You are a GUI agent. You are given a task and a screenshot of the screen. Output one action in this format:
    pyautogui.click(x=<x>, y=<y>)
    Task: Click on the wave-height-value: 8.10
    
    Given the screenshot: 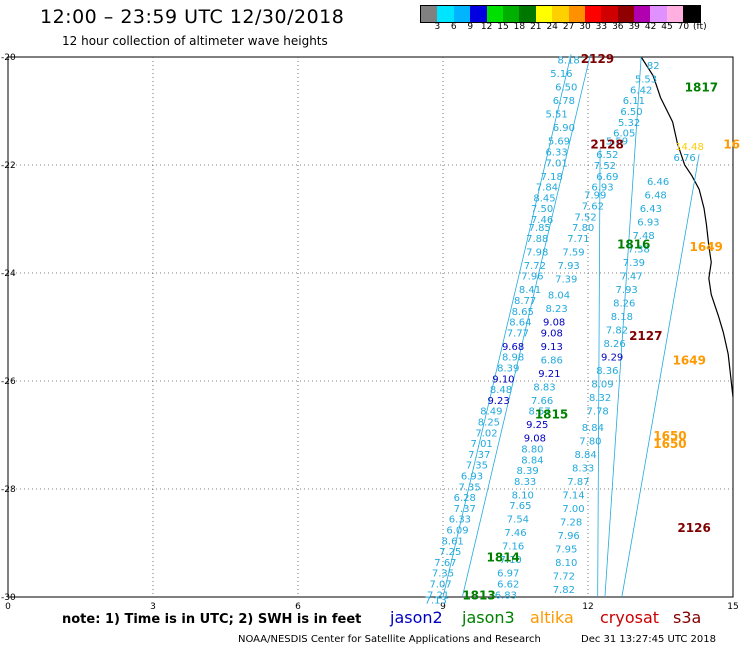 What is the action you would take?
    pyautogui.click(x=566, y=563)
    